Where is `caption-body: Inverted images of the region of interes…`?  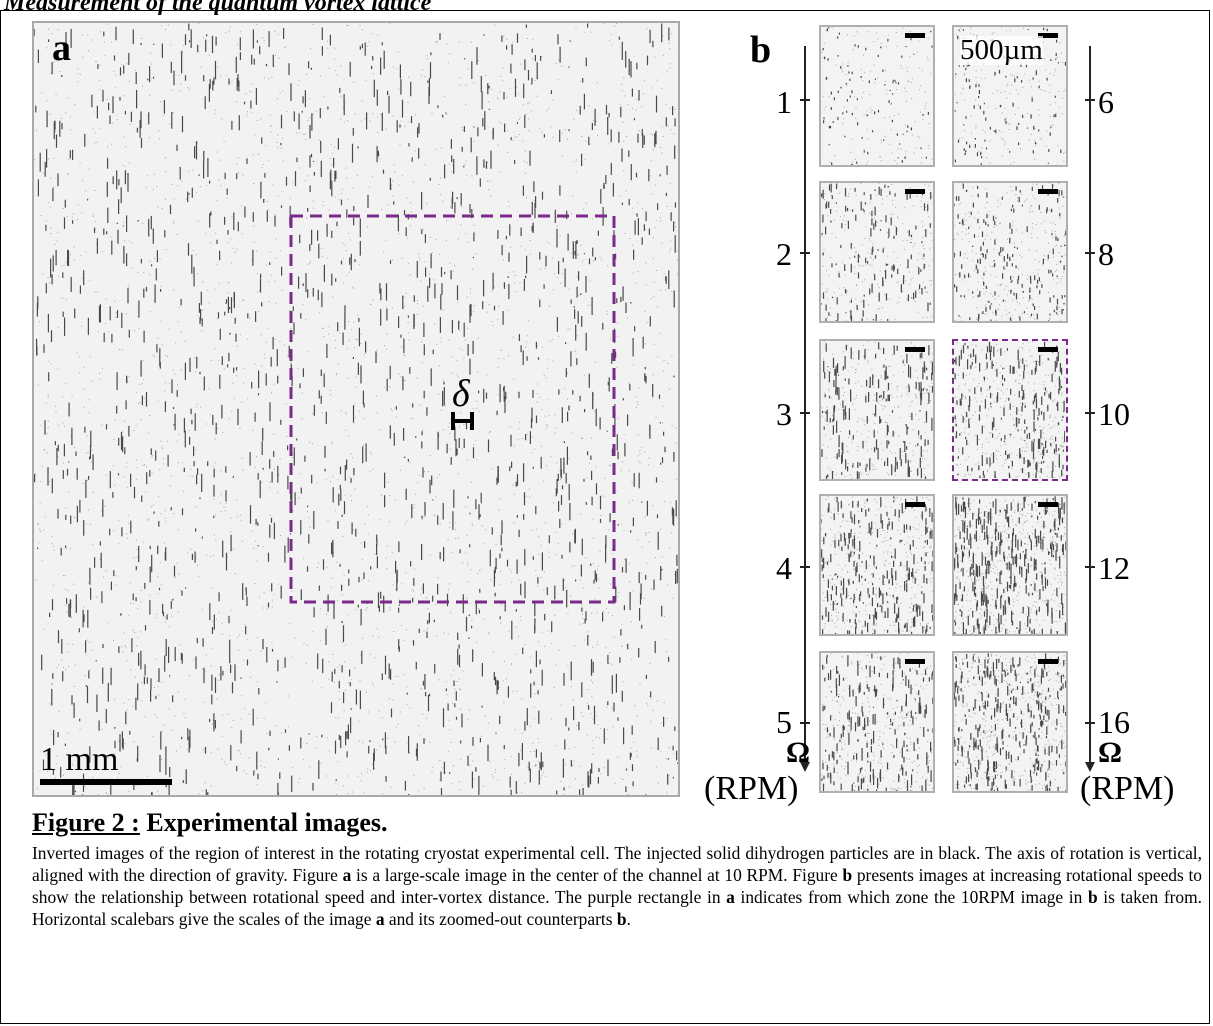
caption-body: Inverted images of the region of interes… is located at coordinates (617, 886).